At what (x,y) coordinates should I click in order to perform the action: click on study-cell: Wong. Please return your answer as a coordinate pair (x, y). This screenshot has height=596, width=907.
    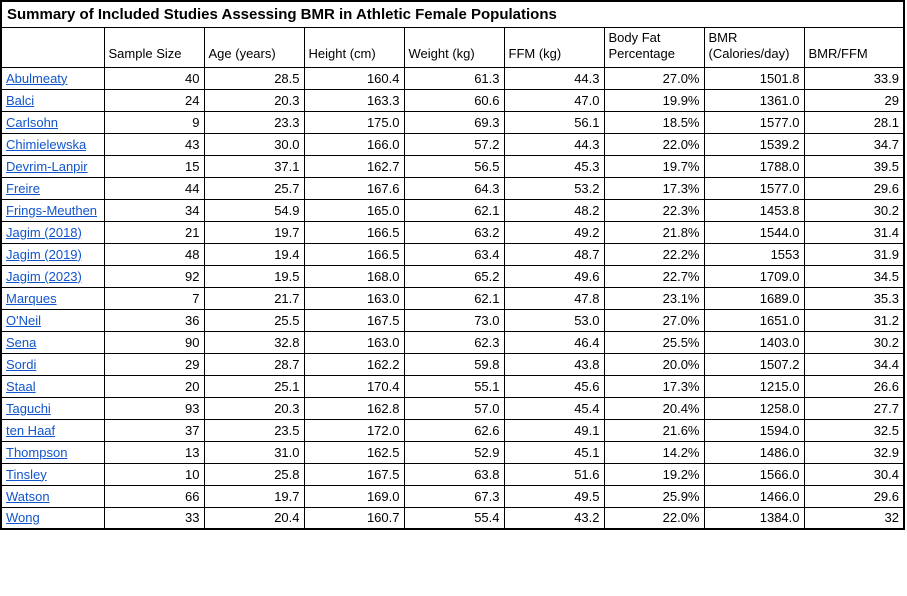
    Looking at the image, I should click on (52, 518).